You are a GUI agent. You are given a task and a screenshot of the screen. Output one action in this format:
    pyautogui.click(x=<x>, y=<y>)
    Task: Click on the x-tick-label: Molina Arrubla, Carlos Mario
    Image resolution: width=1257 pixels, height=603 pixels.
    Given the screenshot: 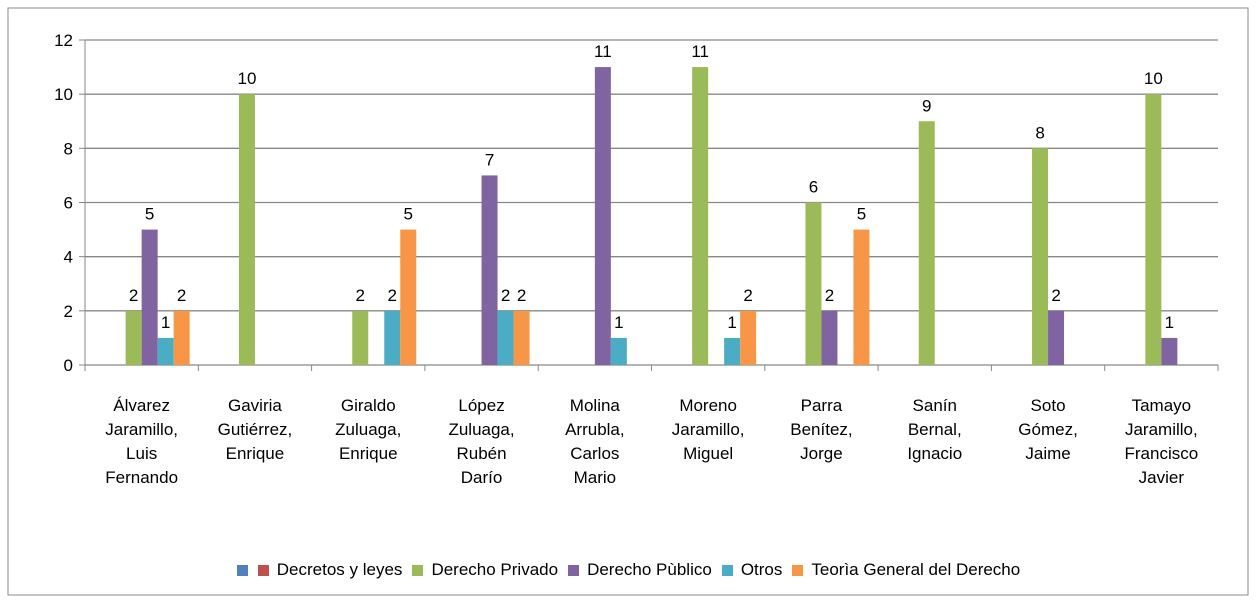 What is the action you would take?
    pyautogui.click(x=595, y=441)
    